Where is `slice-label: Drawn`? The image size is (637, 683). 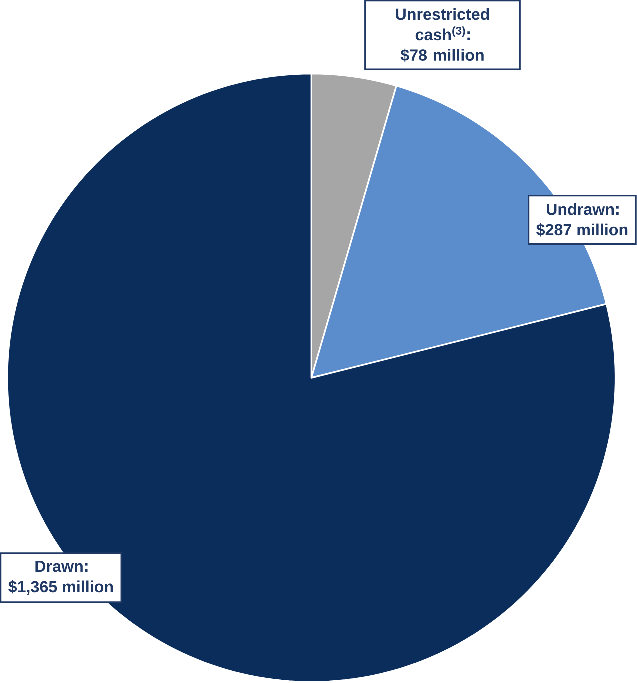
slice-label: Drawn is located at coordinates (59, 566).